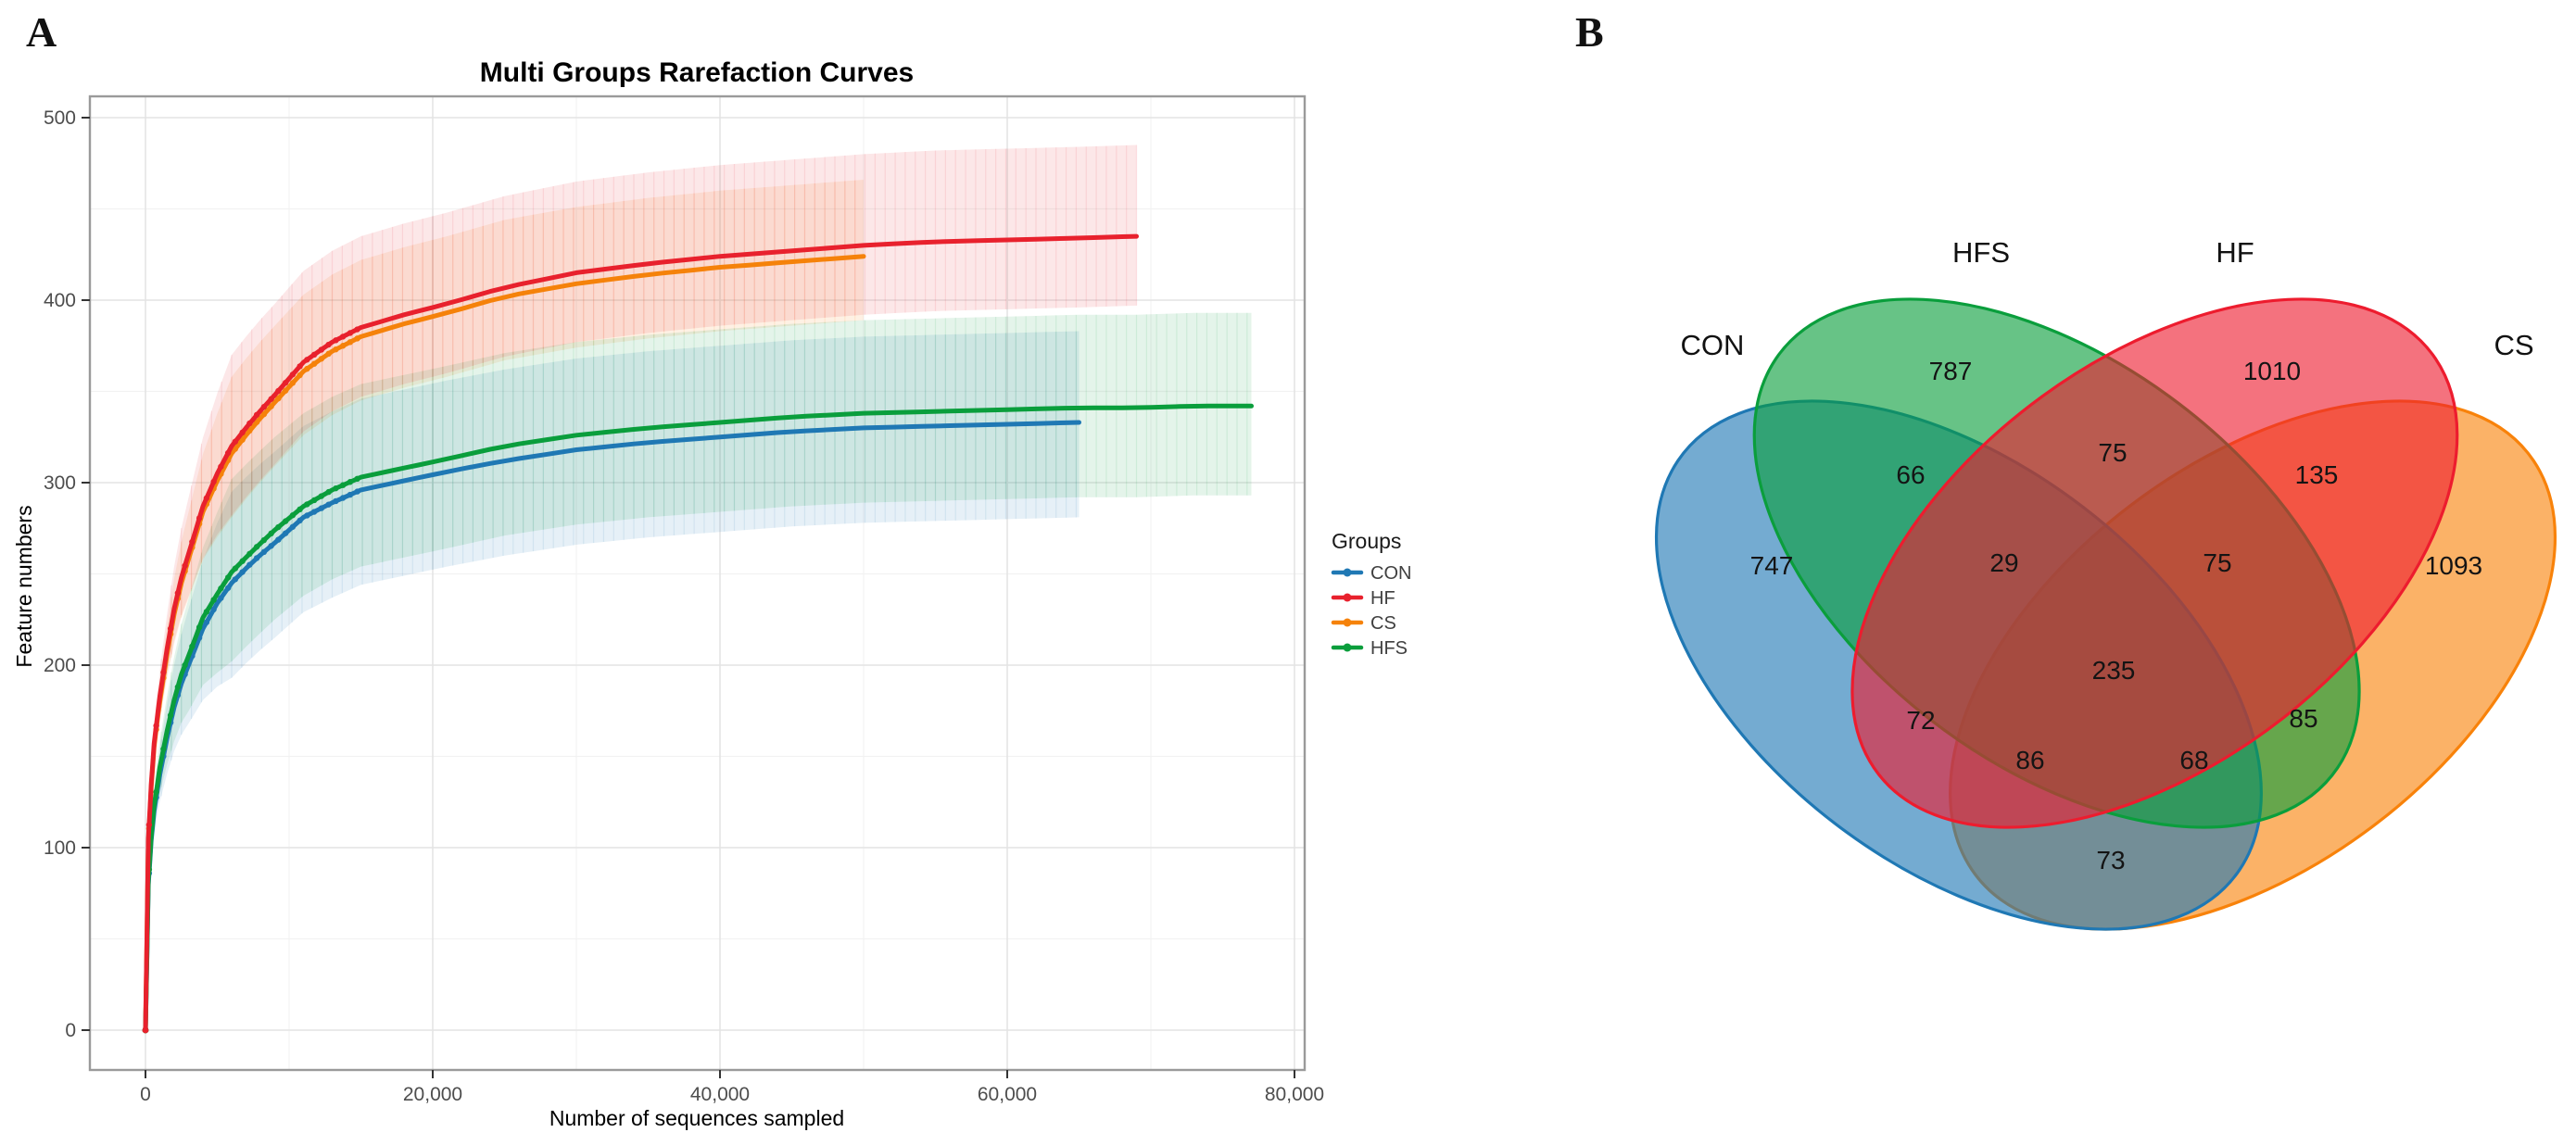  Describe the element at coordinates (1347, 572) in the screenshot. I see `legend-key-point-CON` at that location.